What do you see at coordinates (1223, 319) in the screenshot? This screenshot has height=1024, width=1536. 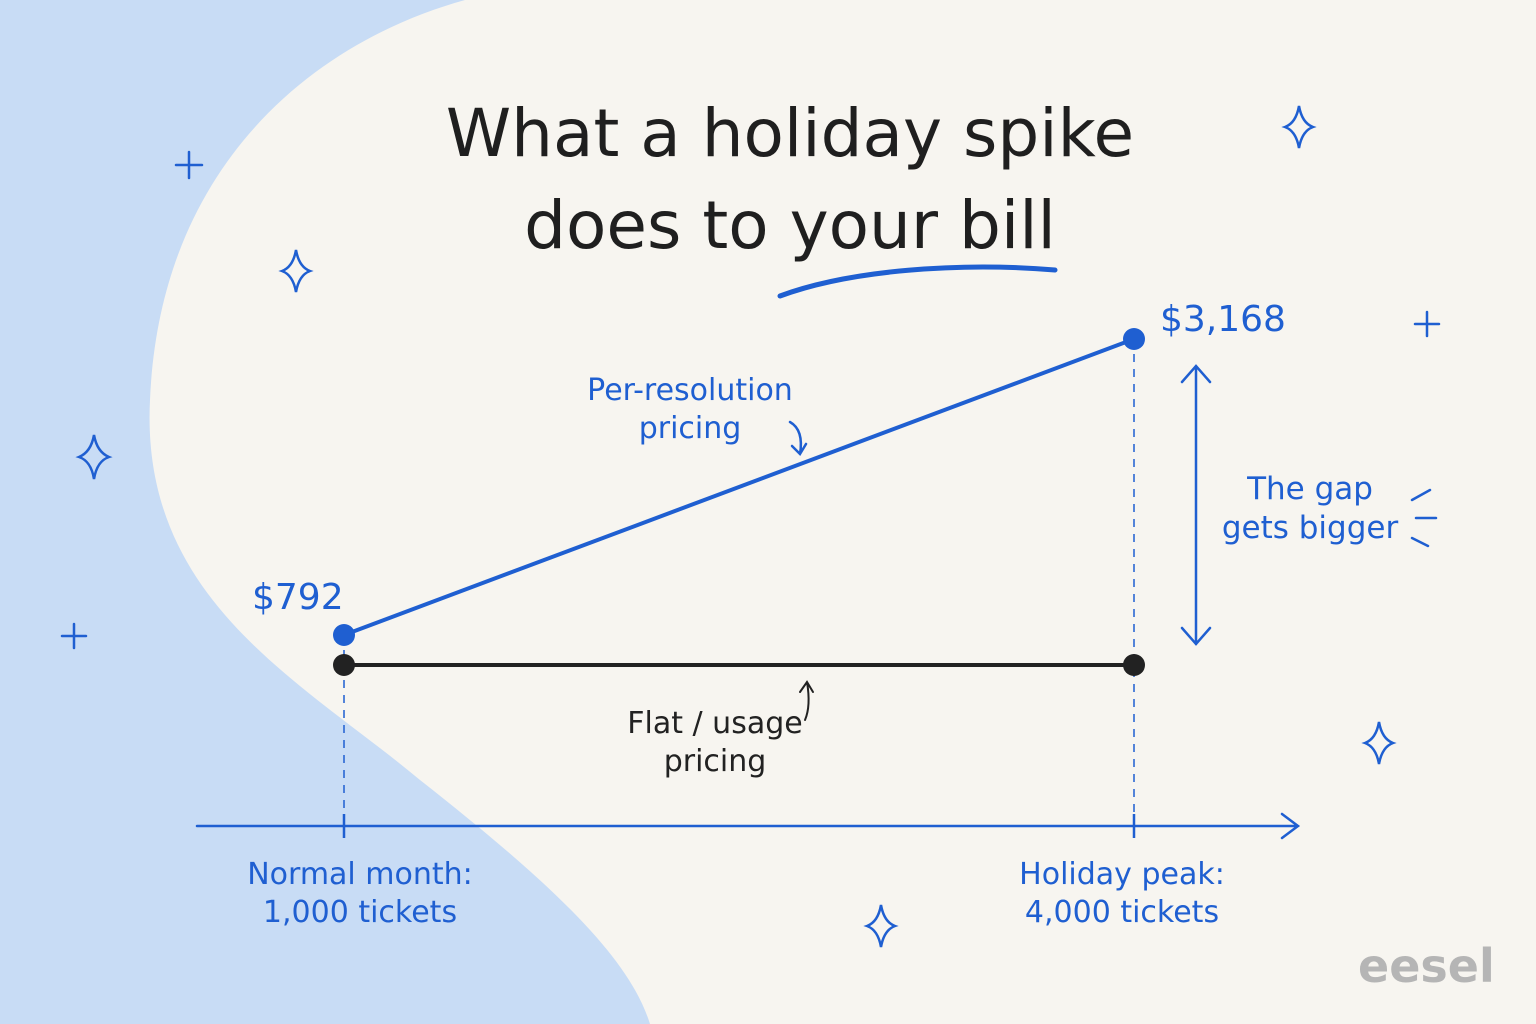 I see `data-label: $3,168` at bounding box center [1223, 319].